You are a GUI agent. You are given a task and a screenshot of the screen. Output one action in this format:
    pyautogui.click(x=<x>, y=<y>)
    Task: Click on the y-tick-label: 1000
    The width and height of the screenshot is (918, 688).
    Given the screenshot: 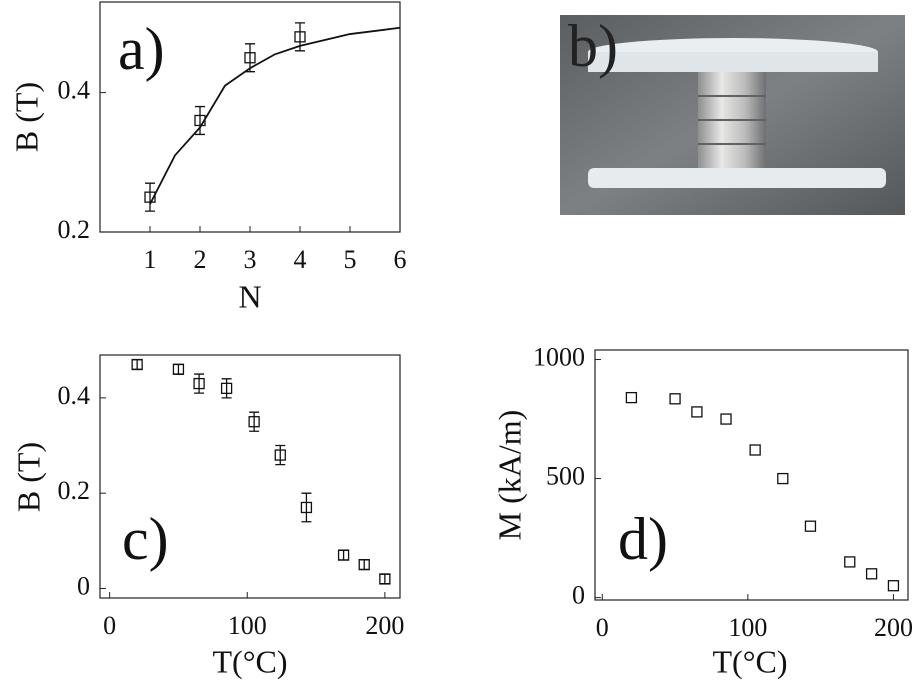 What is the action you would take?
    pyautogui.click(x=559, y=356)
    